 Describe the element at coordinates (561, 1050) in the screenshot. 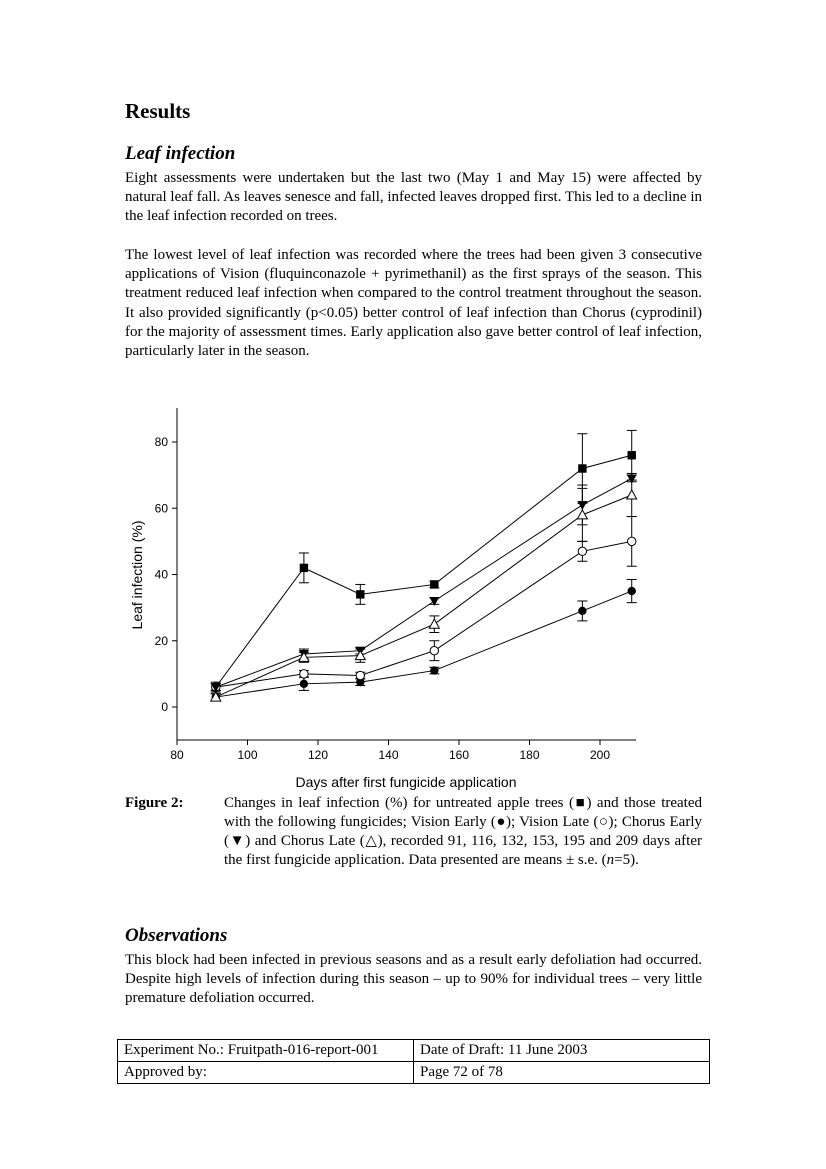

I see `draft-date: Date of Draft: 11 June 2003` at that location.